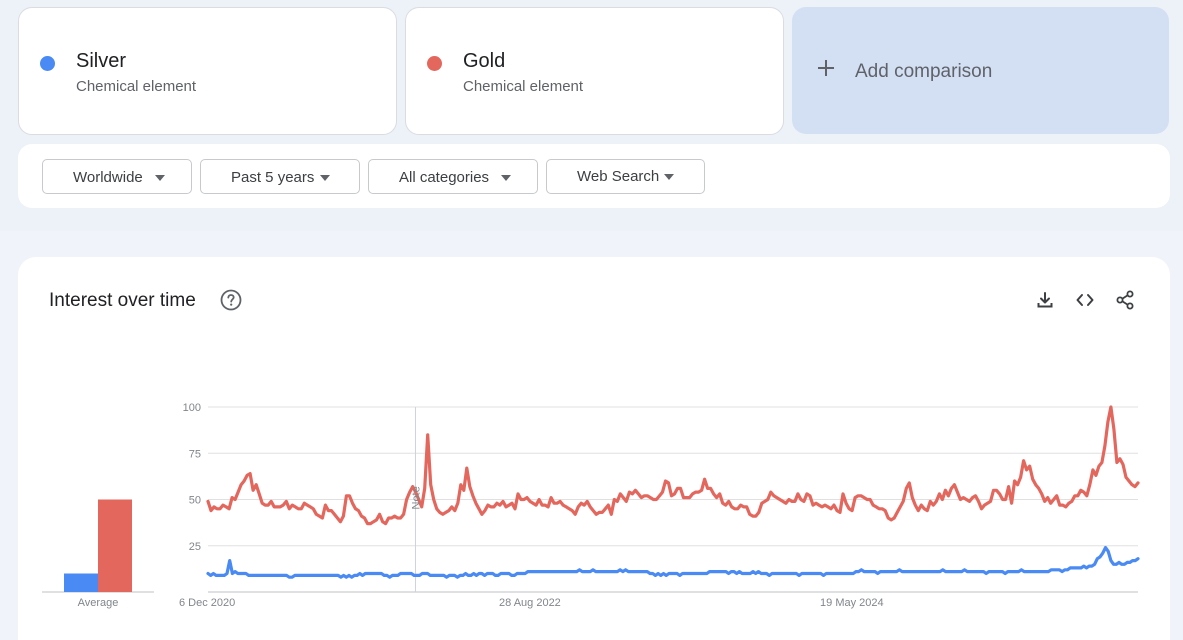 The image size is (1183, 640). What do you see at coordinates (1045, 300) in the screenshot?
I see `download-icon` at bounding box center [1045, 300].